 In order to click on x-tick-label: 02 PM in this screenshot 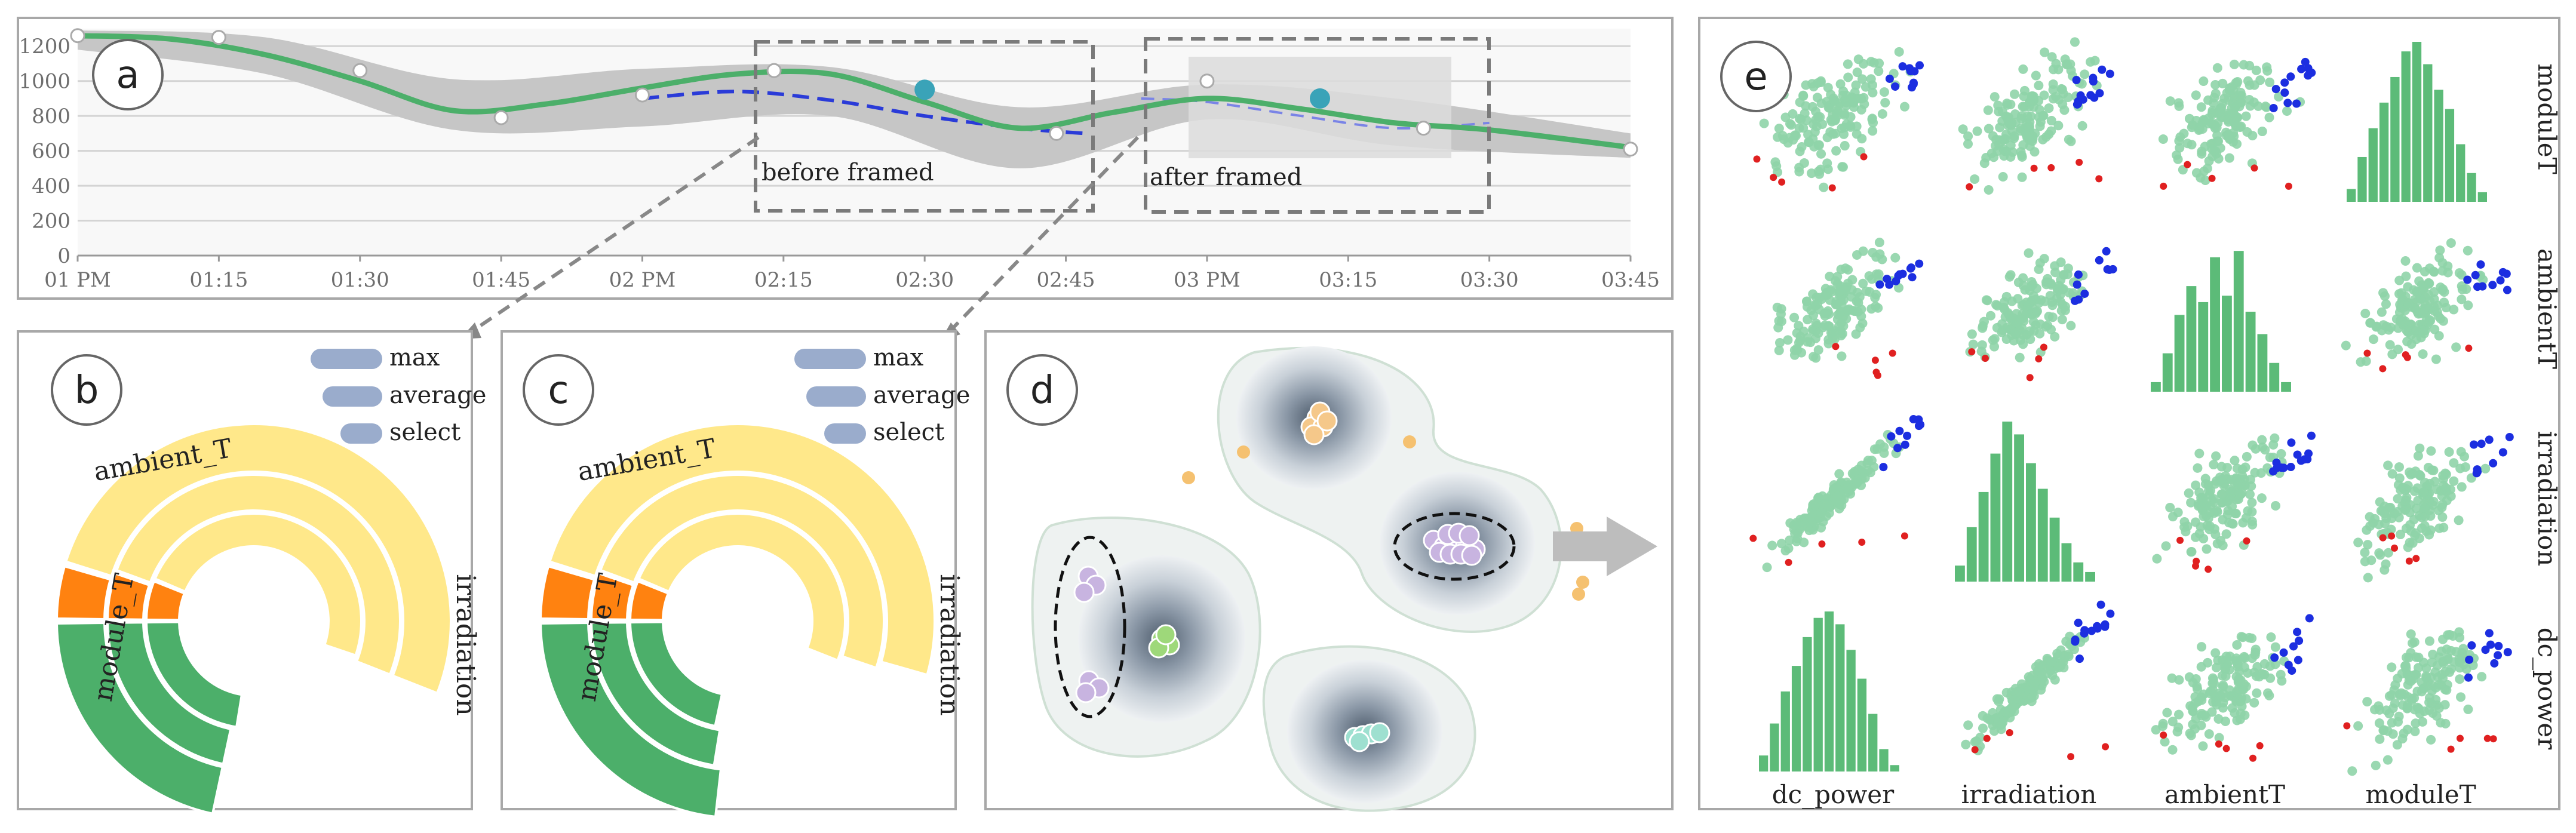, I will do `click(642, 280)`.